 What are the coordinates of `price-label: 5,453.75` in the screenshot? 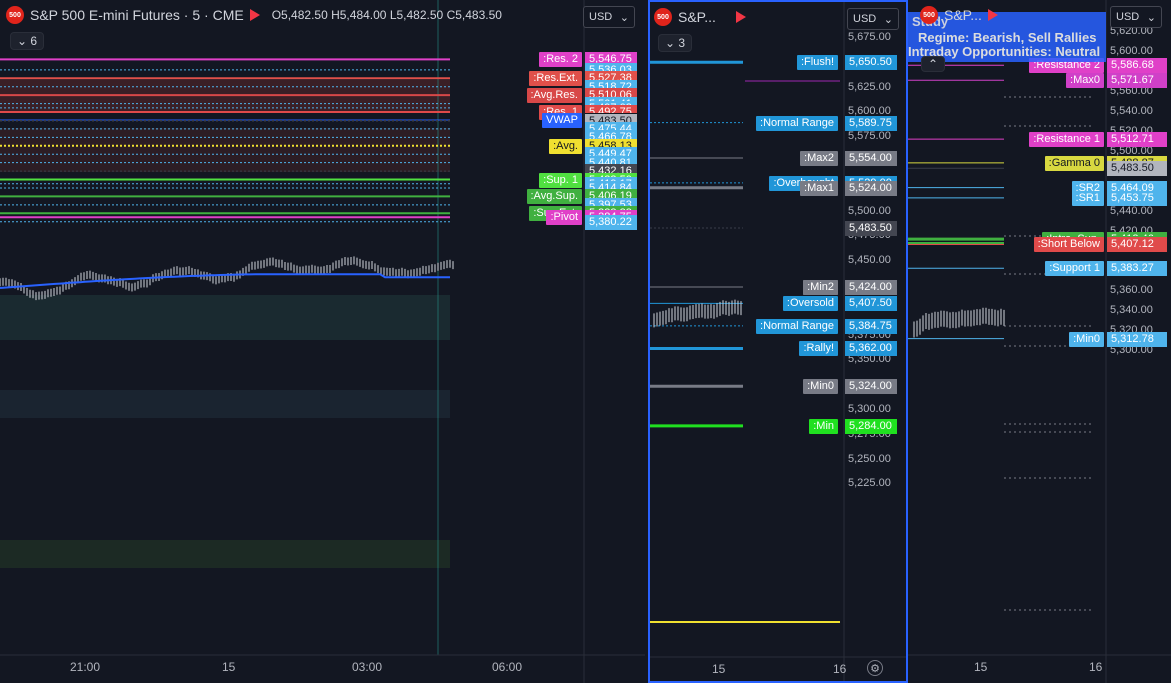 It's located at (1137, 198).